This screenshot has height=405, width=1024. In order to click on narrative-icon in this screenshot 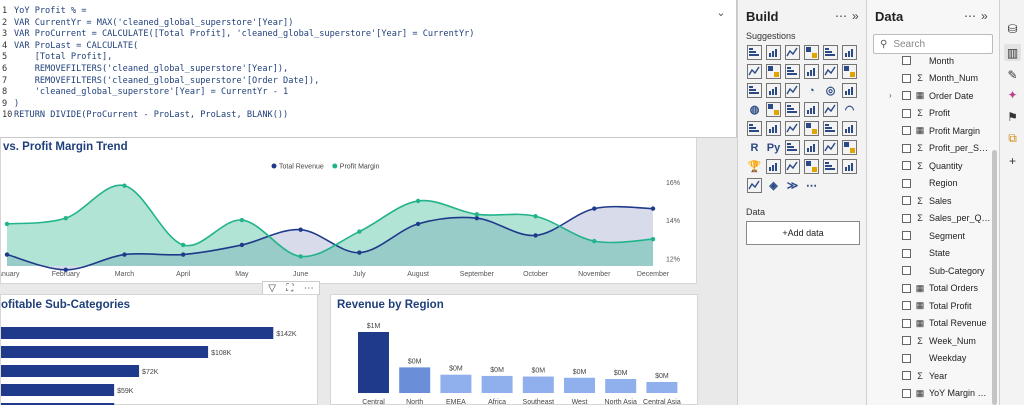, I will do `click(849, 147)`.